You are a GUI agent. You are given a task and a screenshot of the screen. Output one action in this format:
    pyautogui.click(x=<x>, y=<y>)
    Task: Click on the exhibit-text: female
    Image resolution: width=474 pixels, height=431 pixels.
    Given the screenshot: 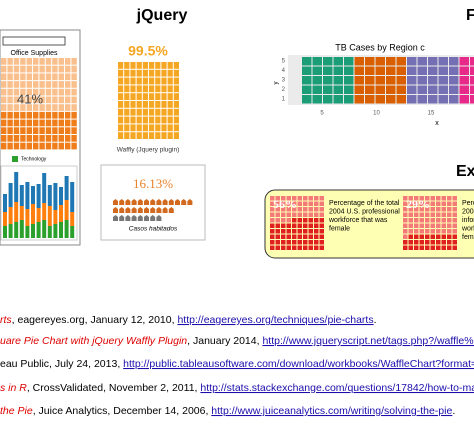 What is the action you would take?
    pyautogui.click(x=339, y=228)
    